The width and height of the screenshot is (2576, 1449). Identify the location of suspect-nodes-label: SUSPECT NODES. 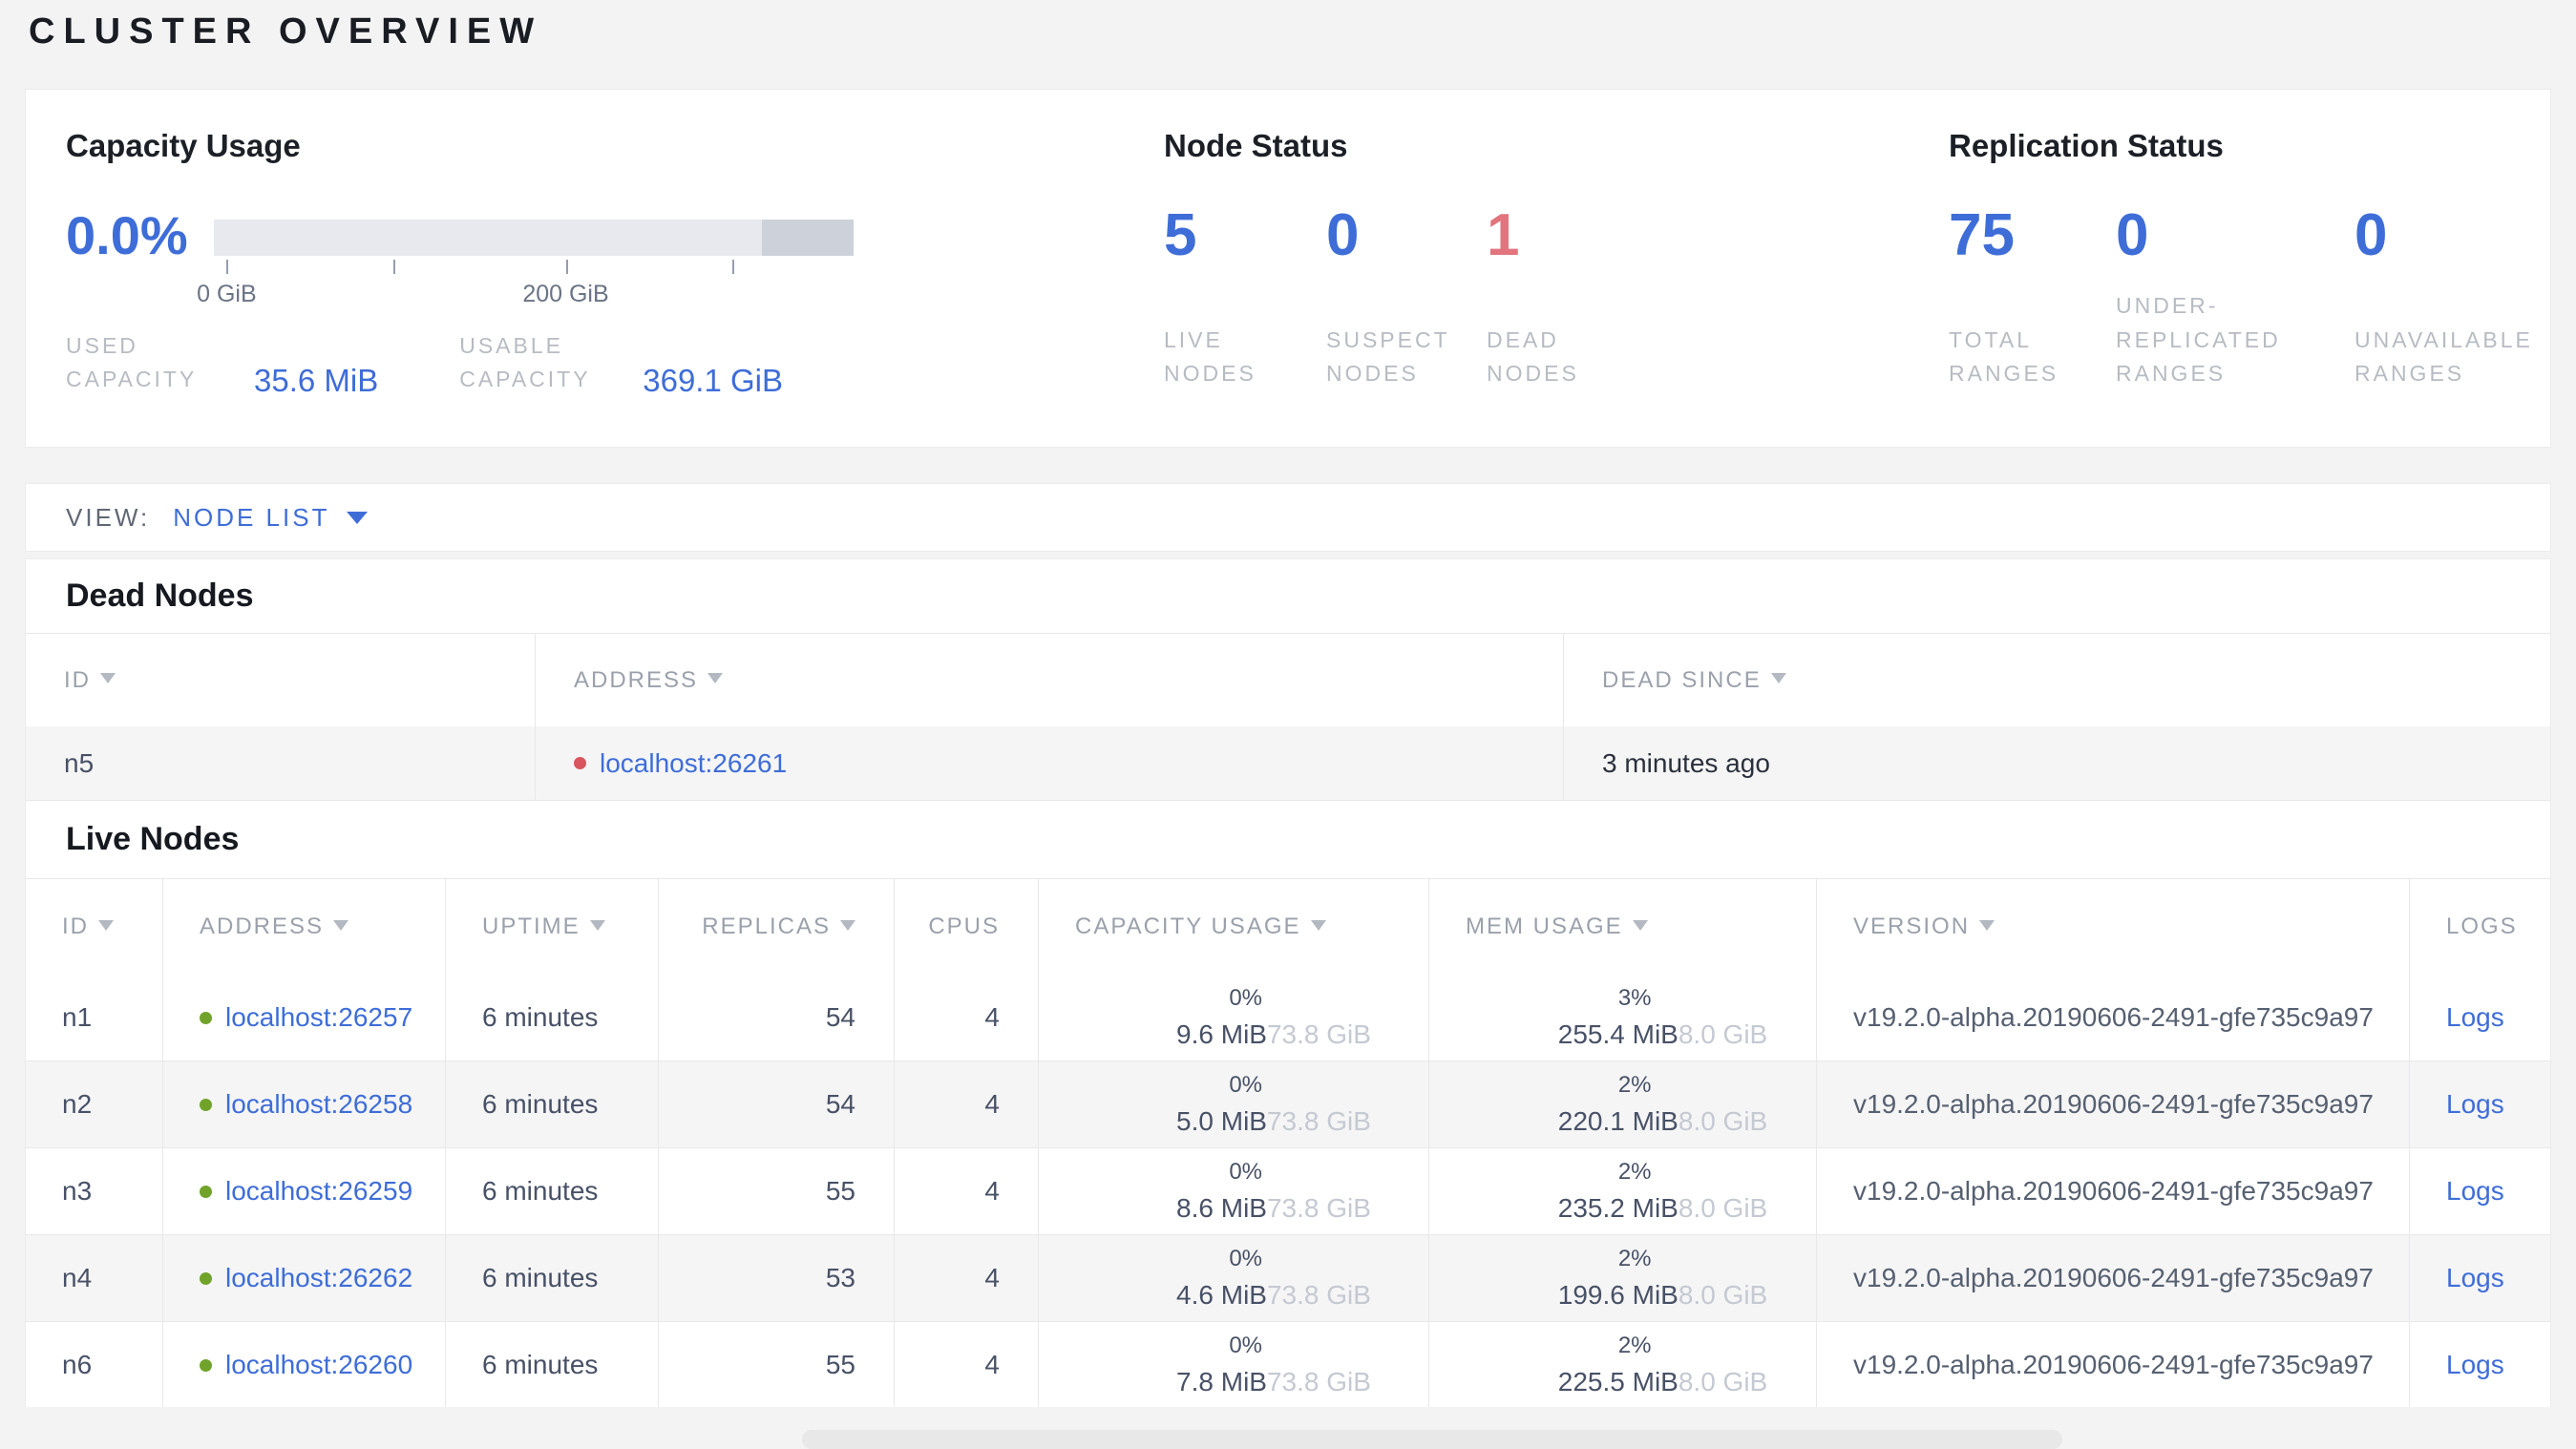
(1388, 356).